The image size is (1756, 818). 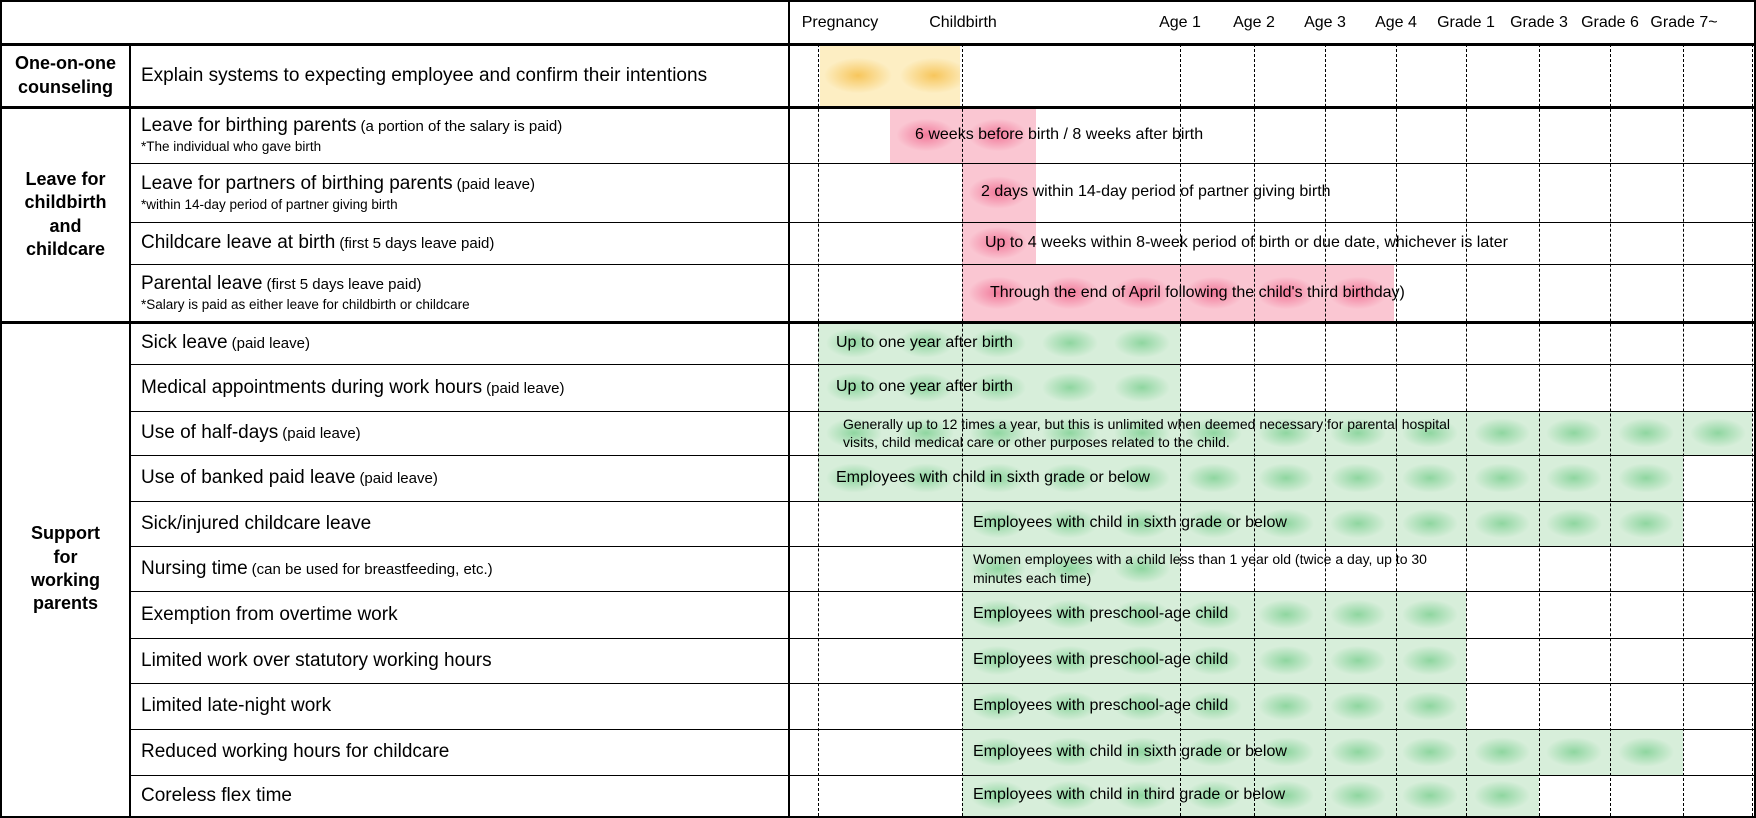 I want to click on row-title: Use of banked paid leave, so click(x=248, y=478).